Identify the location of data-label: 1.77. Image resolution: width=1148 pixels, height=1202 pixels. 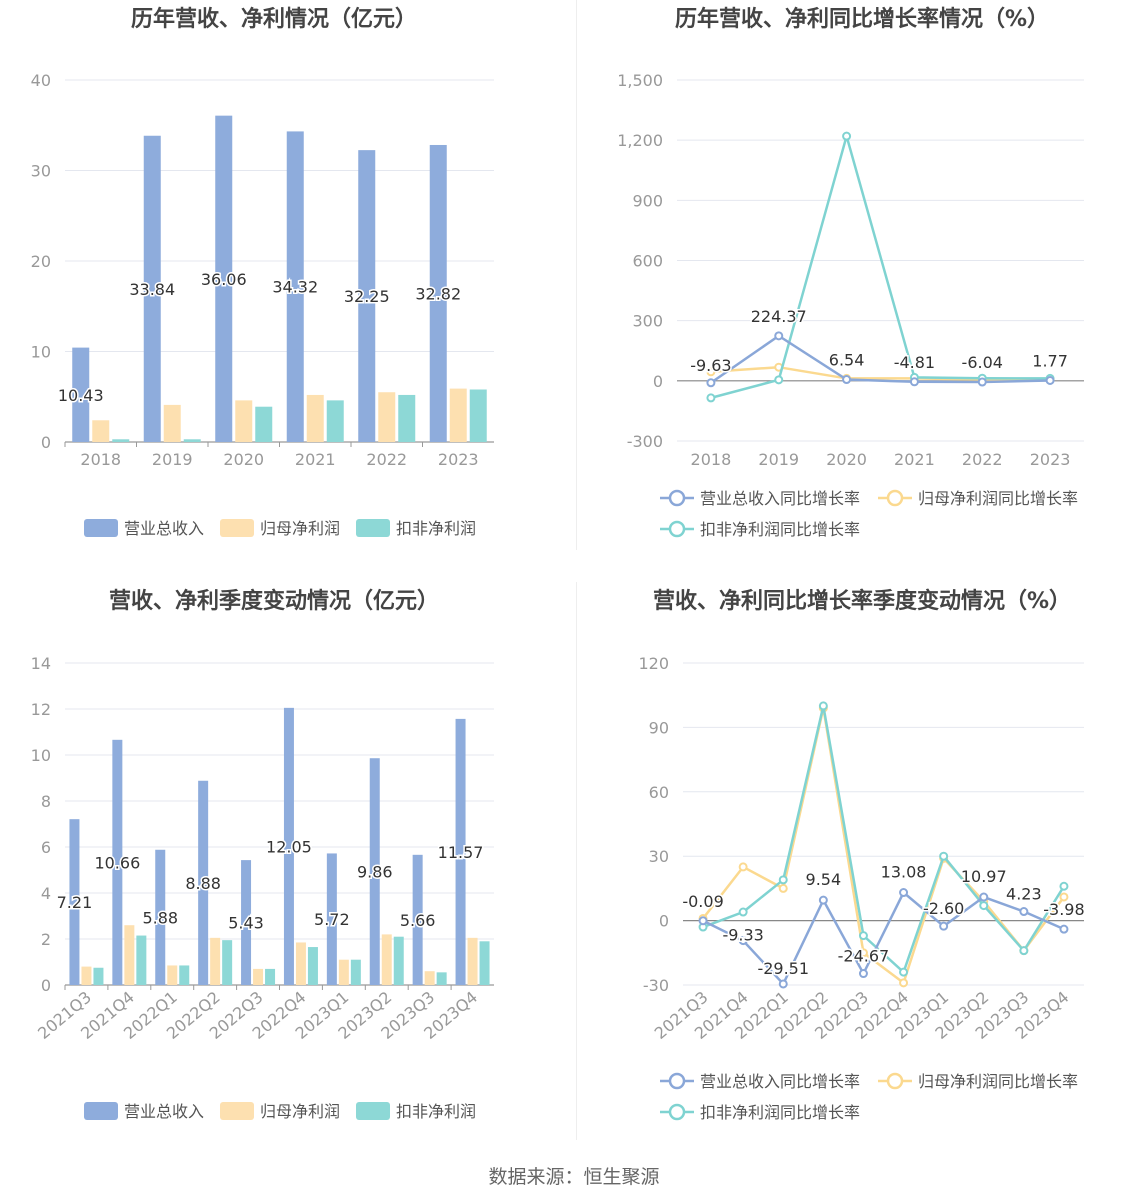
(1050, 360).